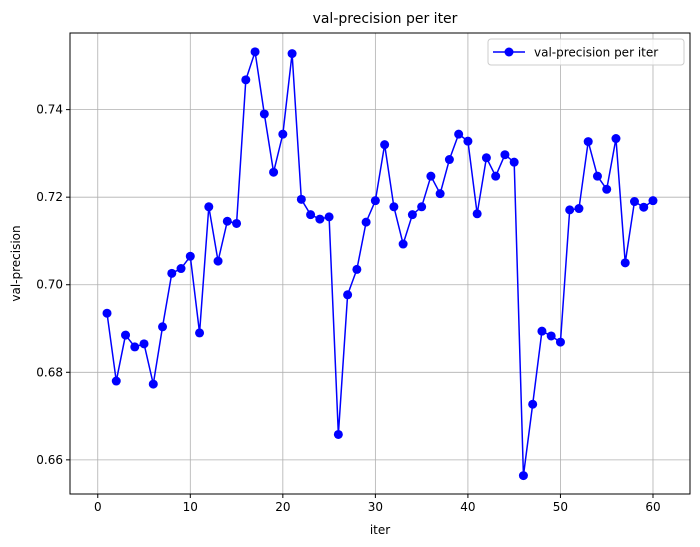  What do you see at coordinates (190, 507) in the screenshot?
I see `x-tick-label: 10` at bounding box center [190, 507].